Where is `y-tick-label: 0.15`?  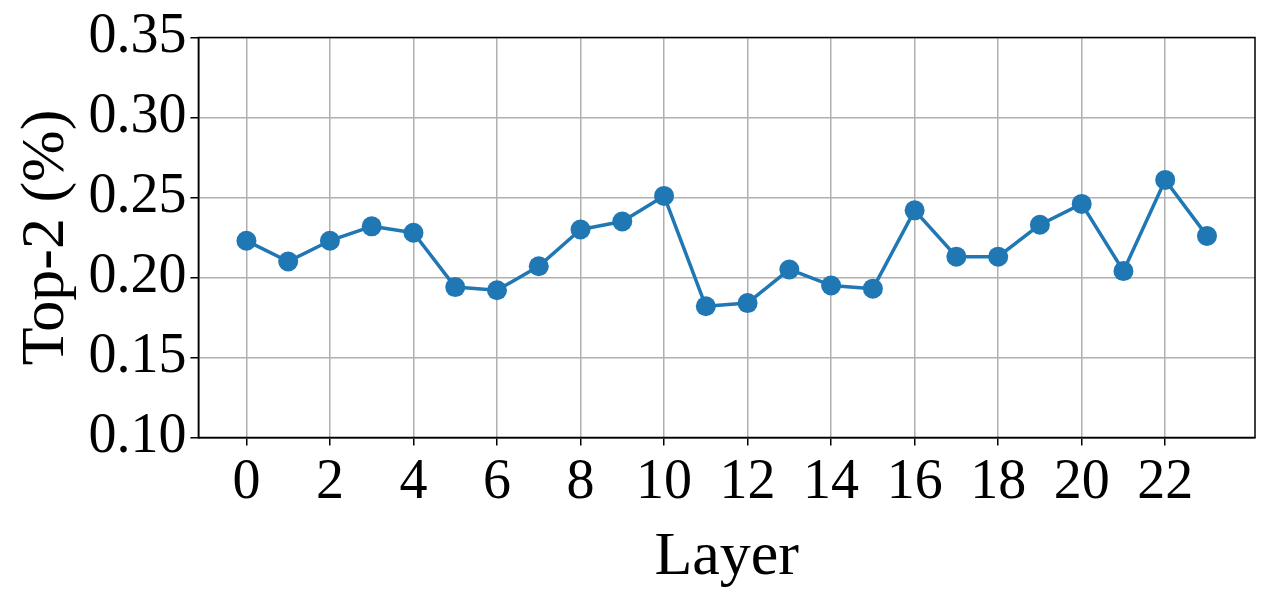
y-tick-label: 0.15 is located at coordinates (137, 353).